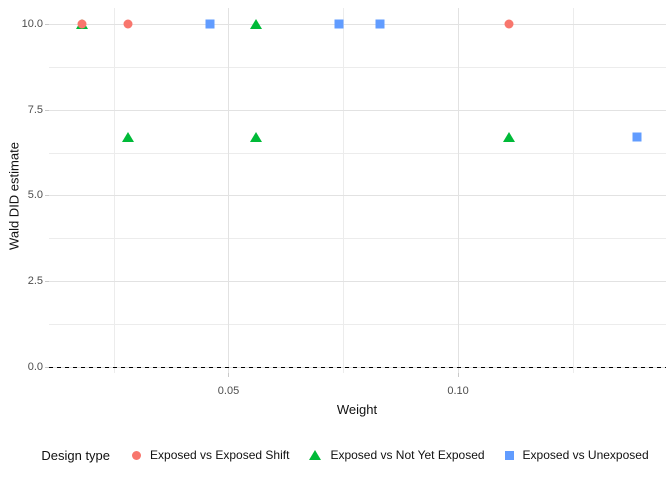 Image resolution: width=672 pixels, height=480 pixels. Describe the element at coordinates (32, 23) in the screenshot. I see `y-axis-tick-label: 10.0` at that location.